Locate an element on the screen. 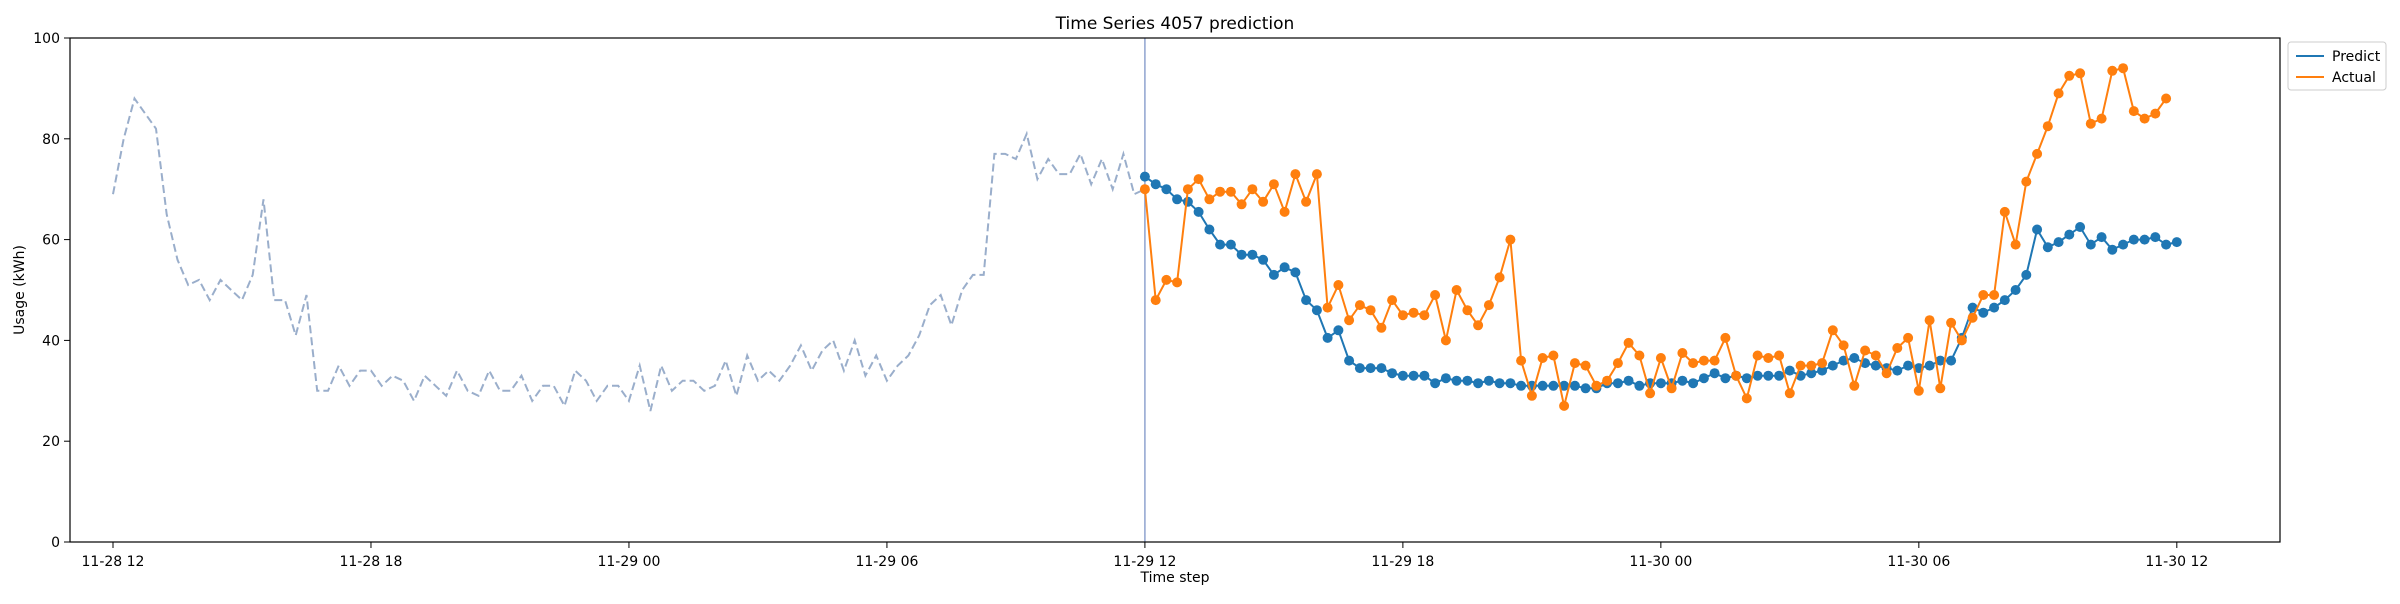 This screenshot has height=604, width=2400. x-tick-label: 11-28 18 is located at coordinates (370, 562).